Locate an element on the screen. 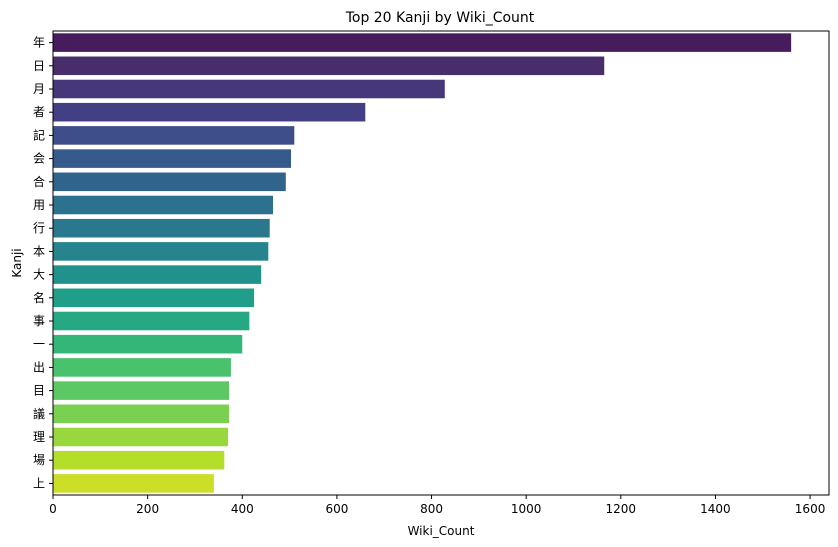  x-tick-label: 800 is located at coordinates (431, 509).